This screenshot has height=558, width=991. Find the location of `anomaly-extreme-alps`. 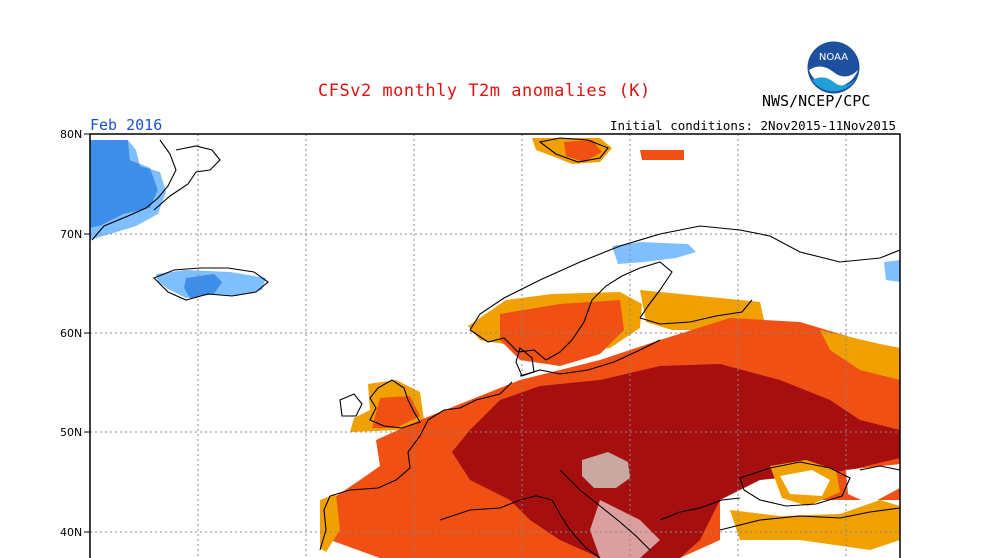

anomaly-extreme-alps is located at coordinates (606, 470).